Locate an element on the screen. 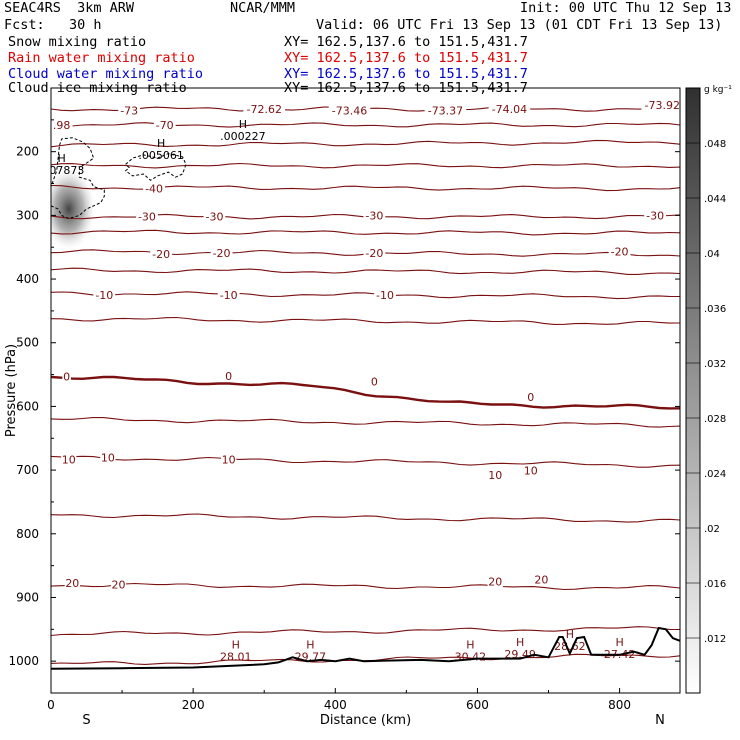 This screenshot has height=740, width=740. contour-label: -72.62 is located at coordinates (263, 109).